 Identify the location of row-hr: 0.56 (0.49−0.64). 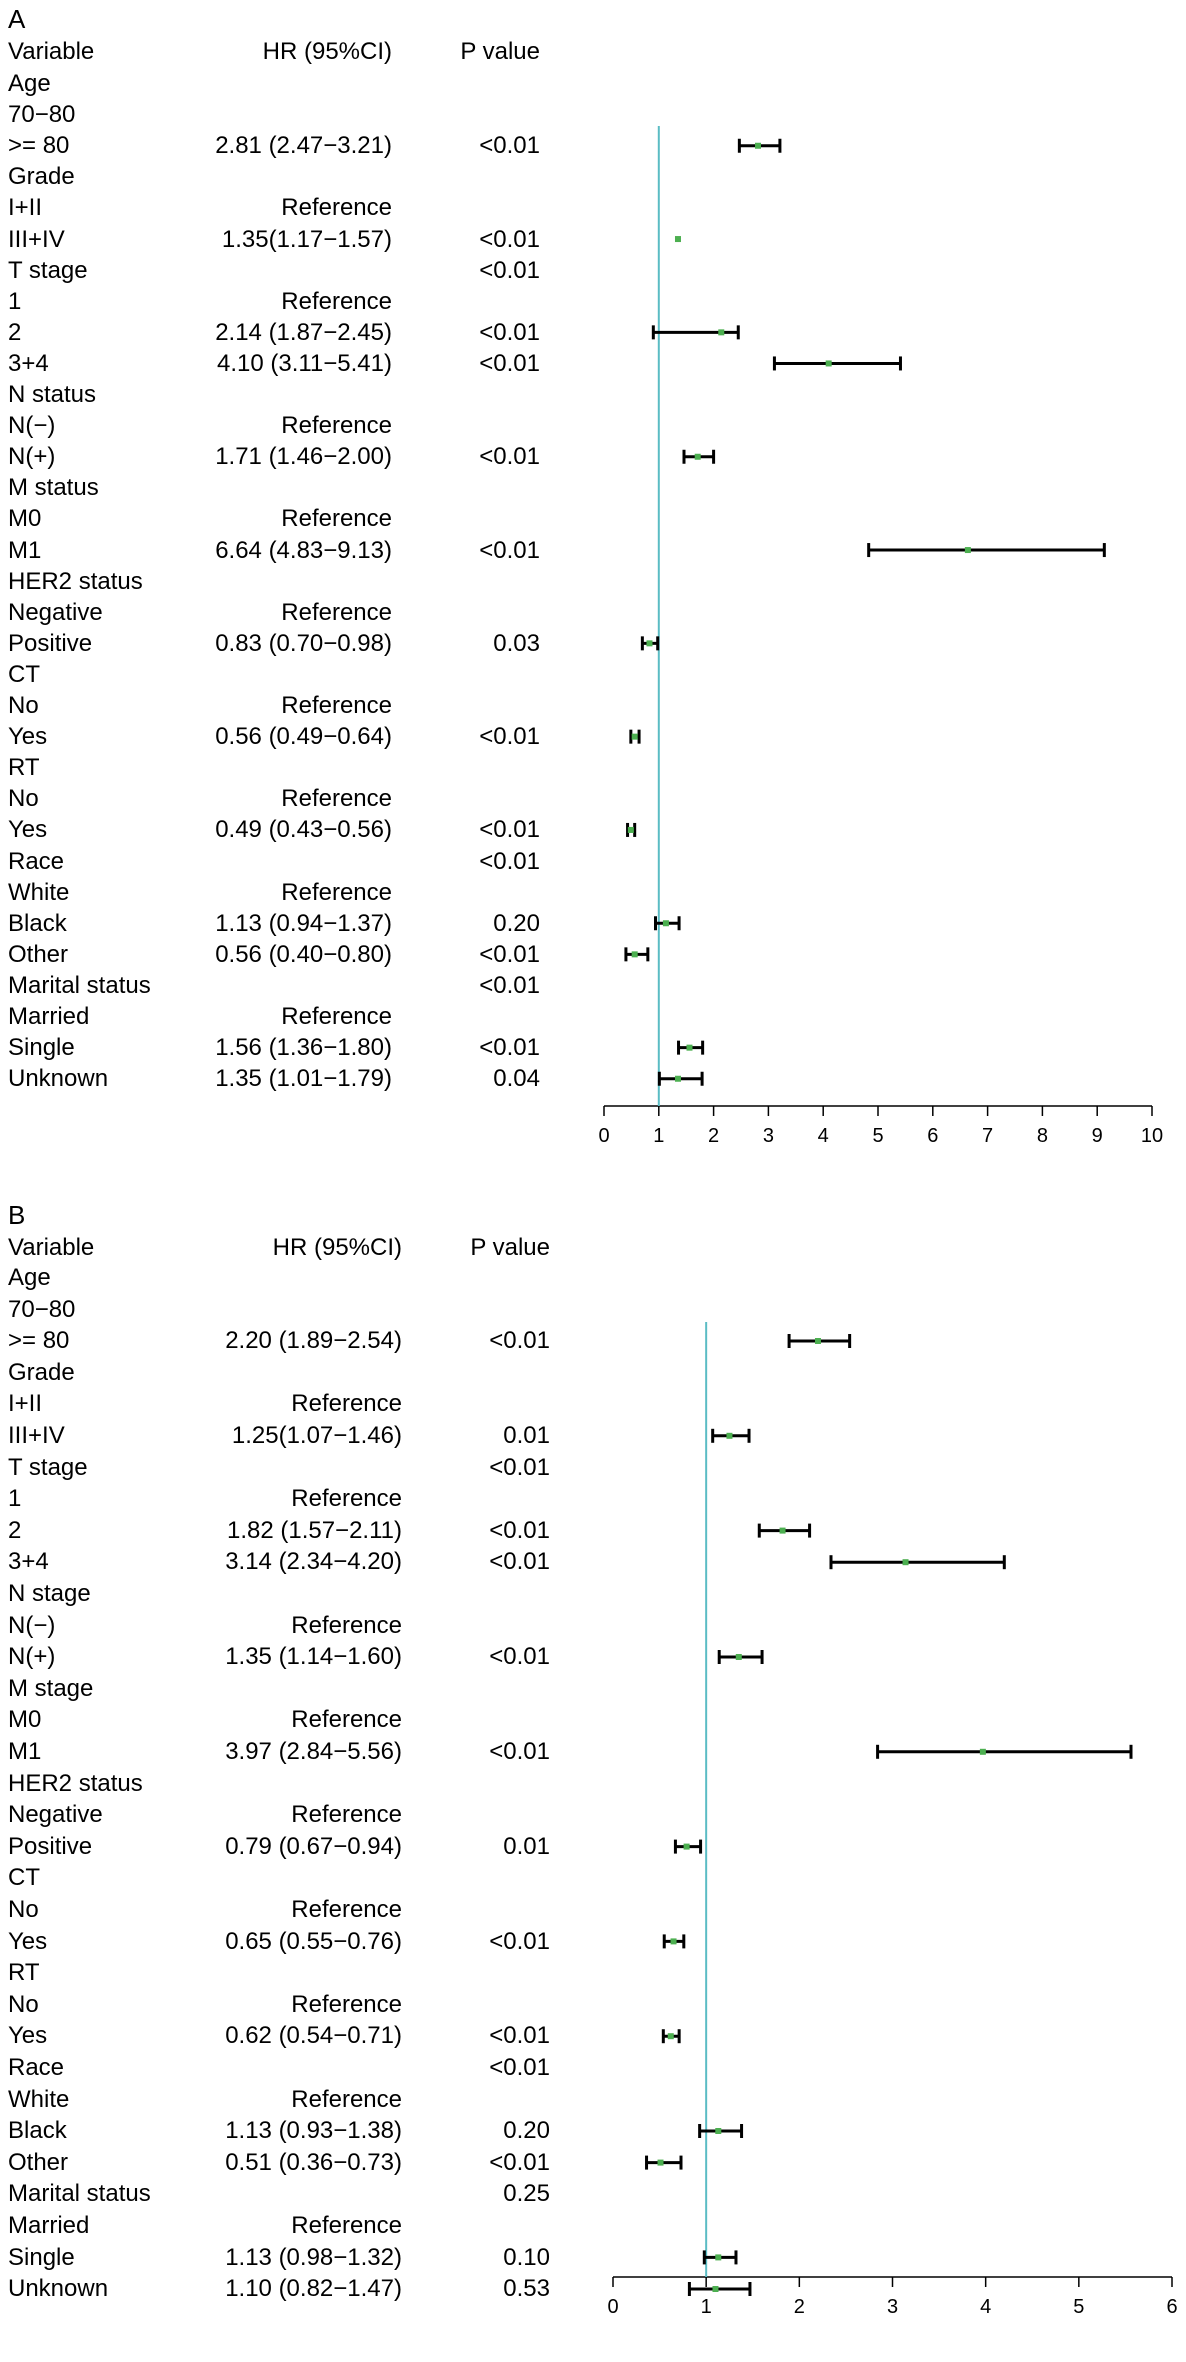
(303, 737).